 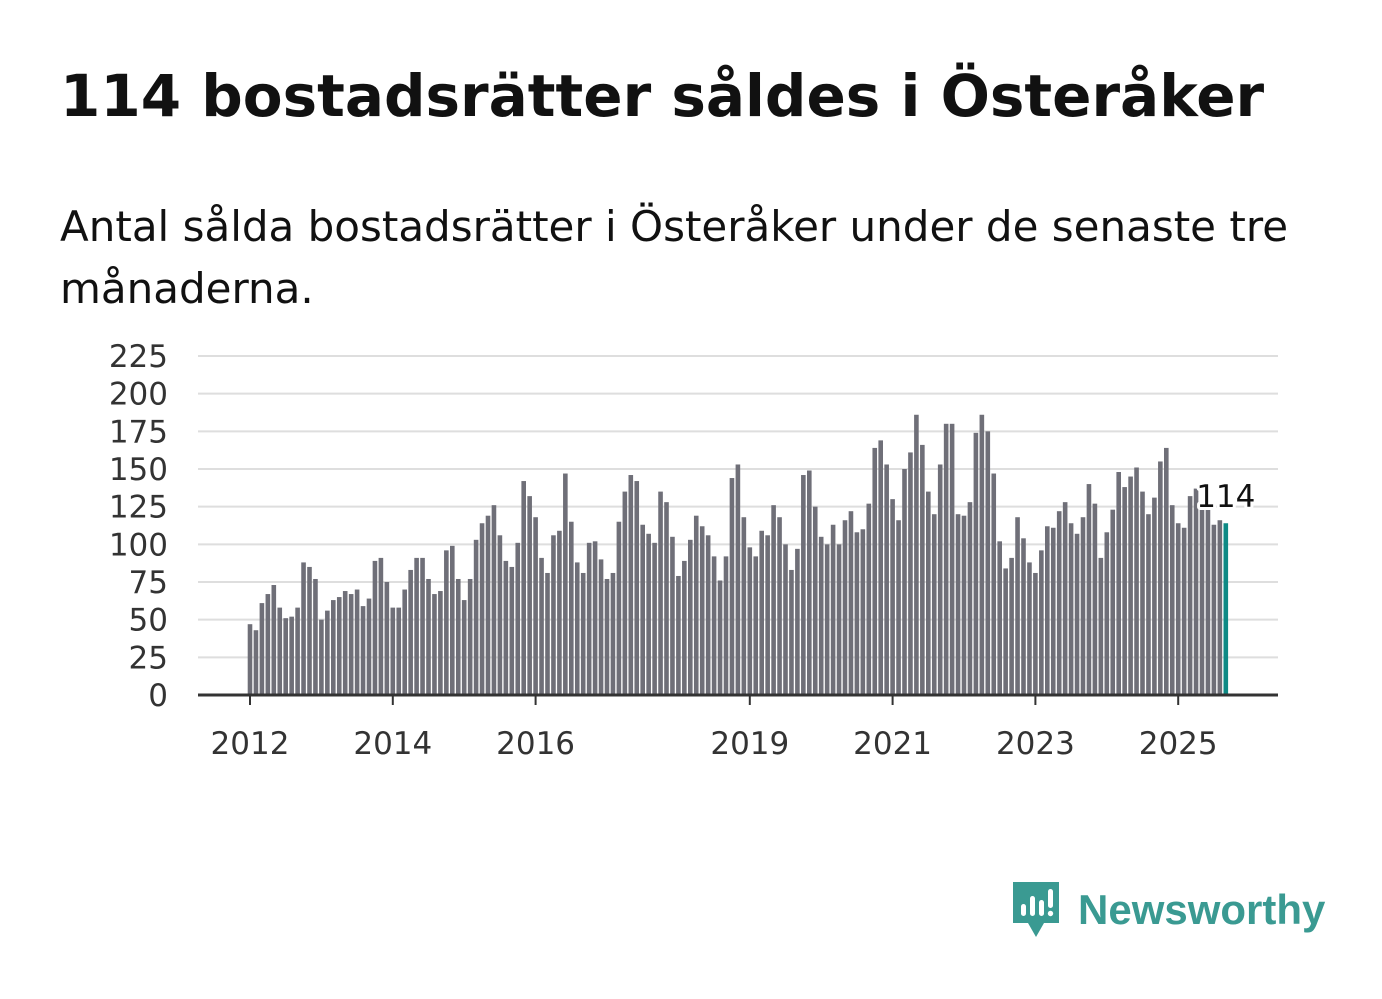 What do you see at coordinates (138, 357) in the screenshot?
I see `y-tick-label: 225` at bounding box center [138, 357].